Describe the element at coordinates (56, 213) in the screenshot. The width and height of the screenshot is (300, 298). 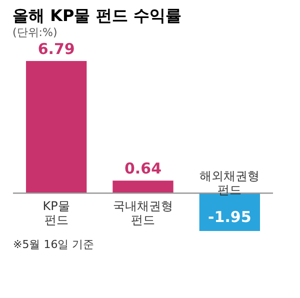
I see `x-tick-label: KP물 펀드` at that location.